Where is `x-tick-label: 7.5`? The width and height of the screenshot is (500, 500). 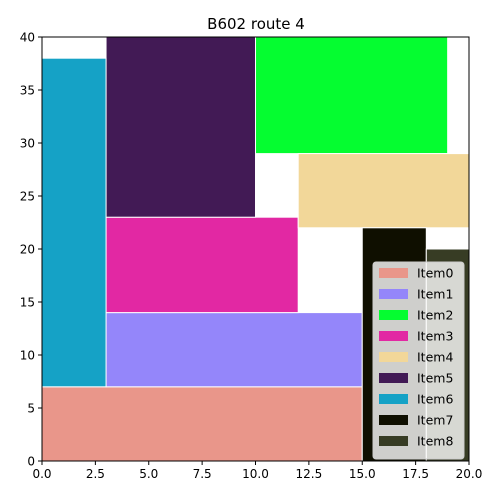
x-tick-label: 7.5 is located at coordinates (202, 474).